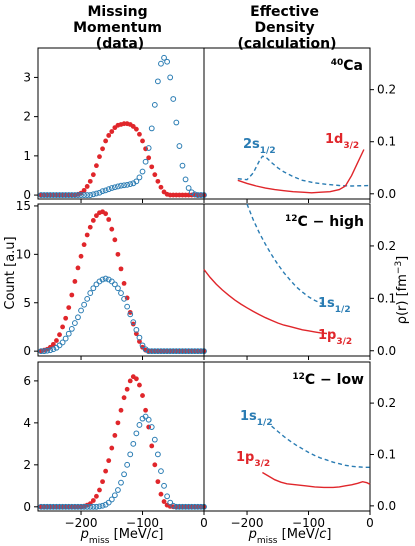  Describe the element at coordinates (27, 381) in the screenshot. I see `y-tick-label: 6` at that location.